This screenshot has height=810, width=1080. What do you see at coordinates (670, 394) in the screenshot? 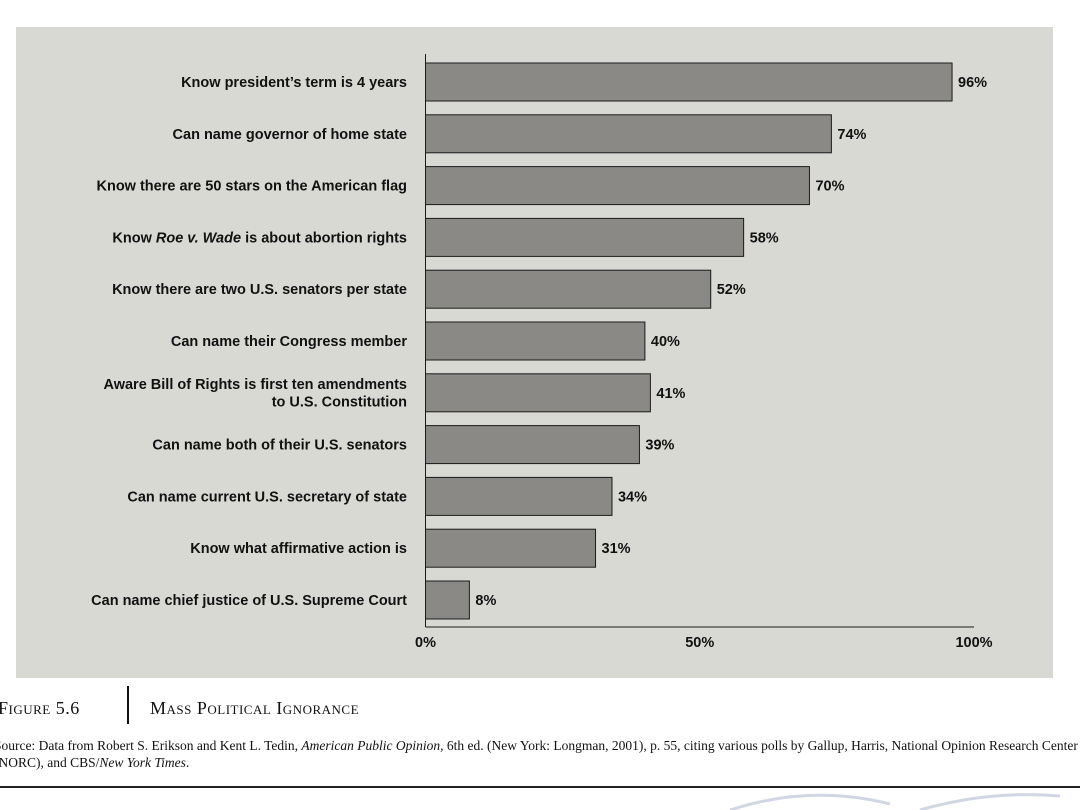
I see `bar-value-label: 41%` at bounding box center [670, 394].